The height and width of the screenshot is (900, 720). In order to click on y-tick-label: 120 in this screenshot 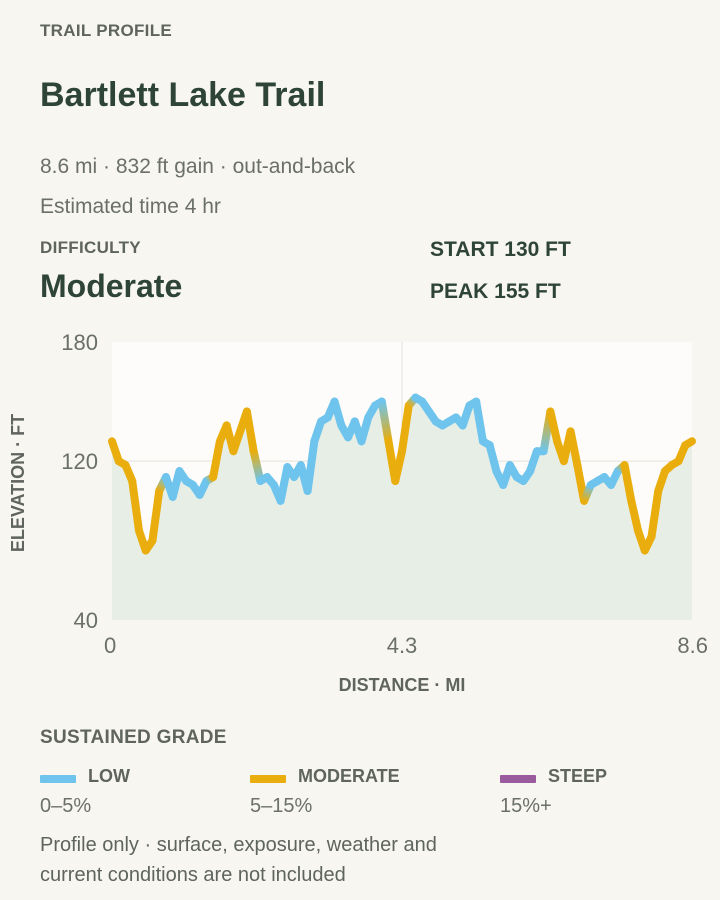, I will do `click(79, 461)`.